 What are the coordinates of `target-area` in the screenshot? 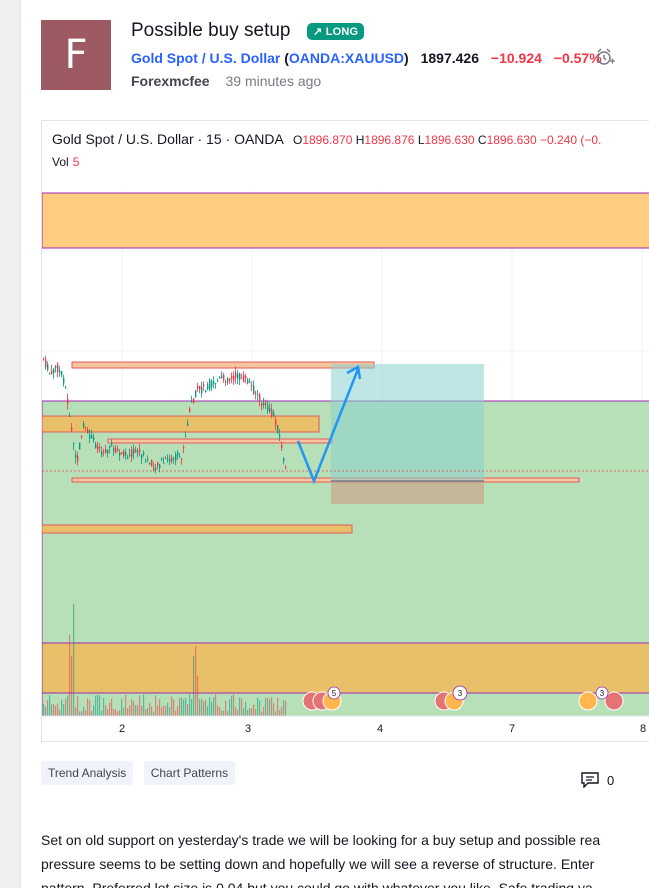 It's located at (407, 422).